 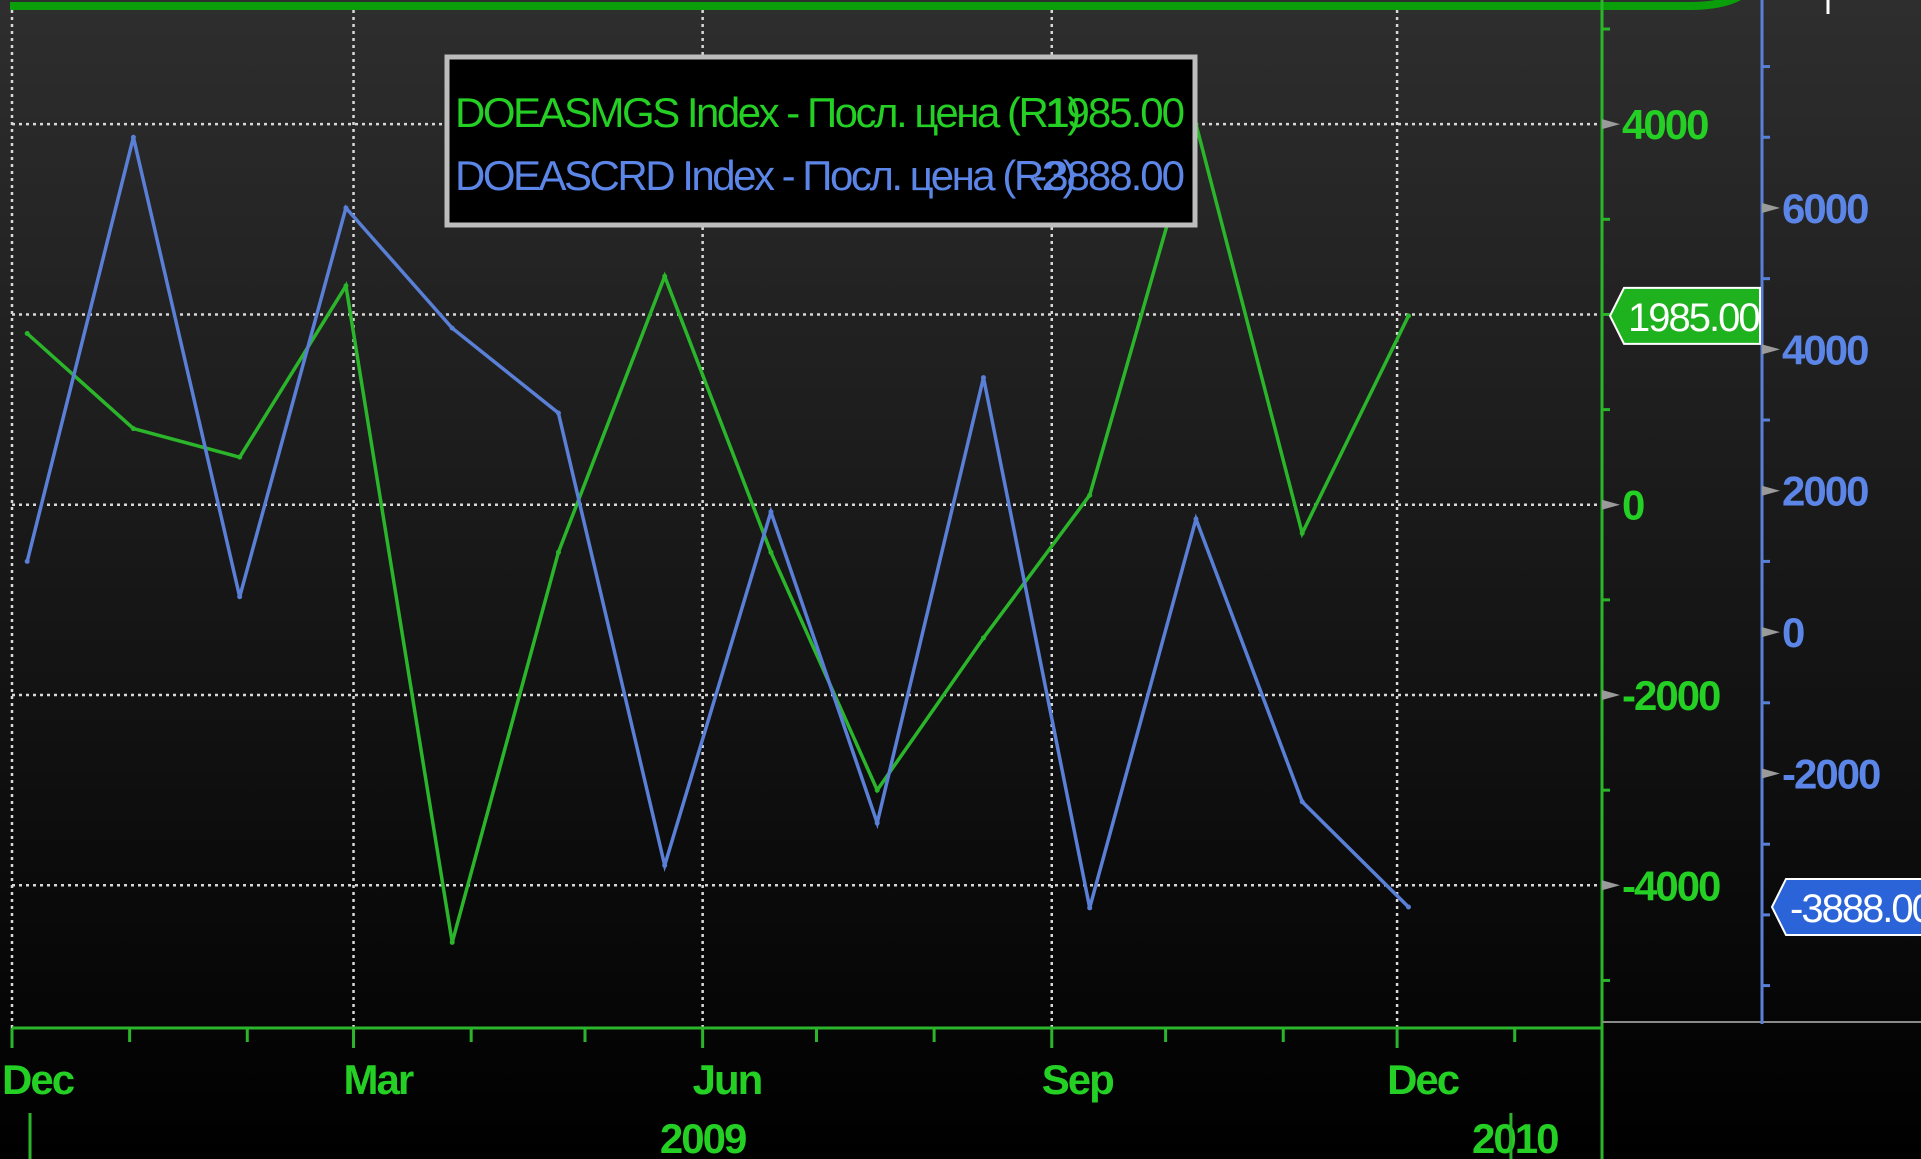 What do you see at coordinates (1693, 318) in the screenshot?
I see `last-value-text: 1985.00` at bounding box center [1693, 318].